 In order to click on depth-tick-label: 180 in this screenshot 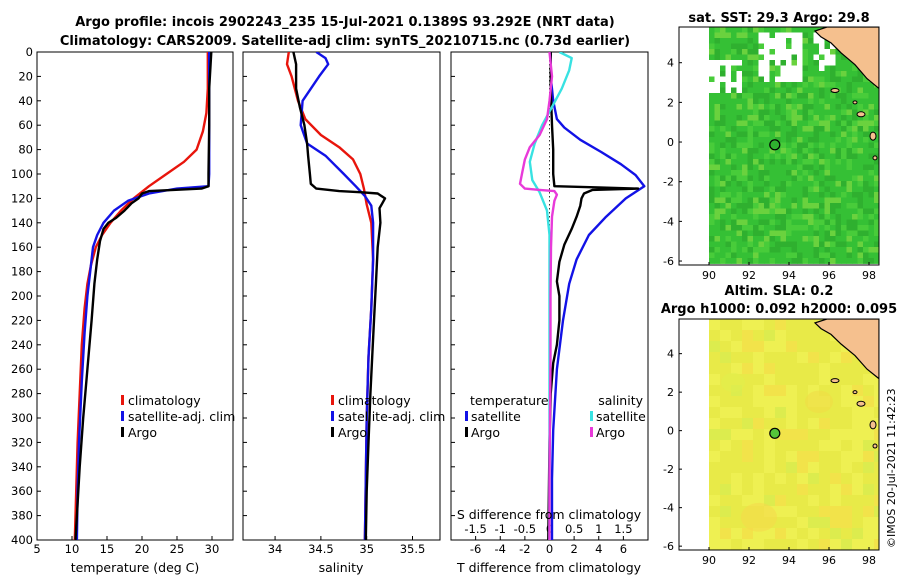, I will do `click(22, 272)`.